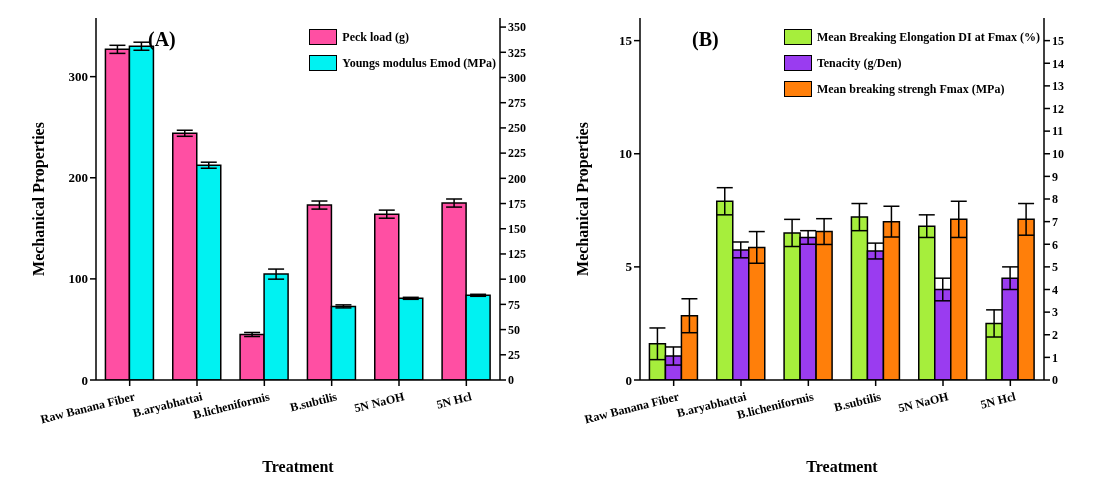  I want to click on y2-tick-label: 325, so click(517, 52).